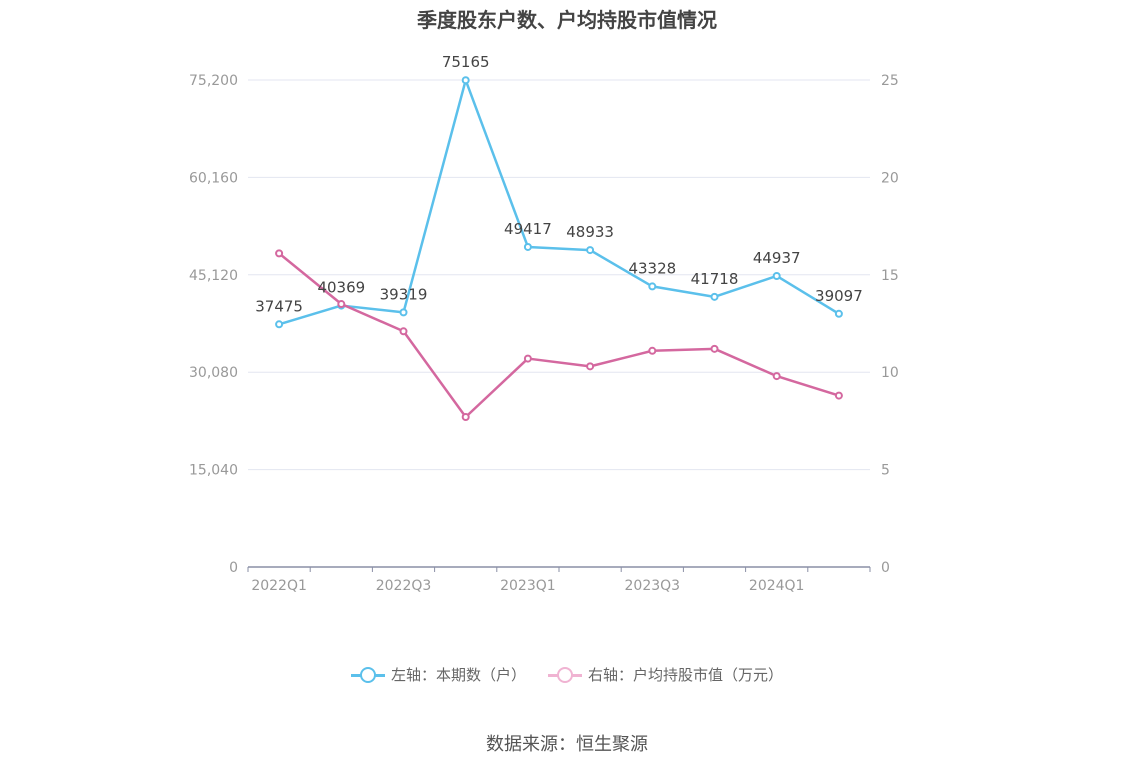 The height and width of the screenshot is (766, 1134). I want to click on legend-label-right: 右轴：户均持股市值（万元）, so click(686, 675).